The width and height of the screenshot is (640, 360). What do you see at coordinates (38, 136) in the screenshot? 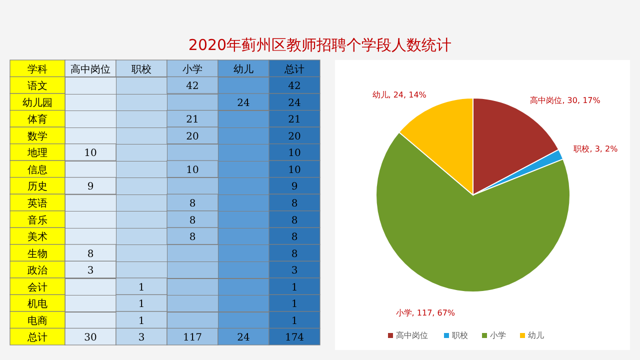
I see `y-tick-label: 数学` at bounding box center [38, 136].